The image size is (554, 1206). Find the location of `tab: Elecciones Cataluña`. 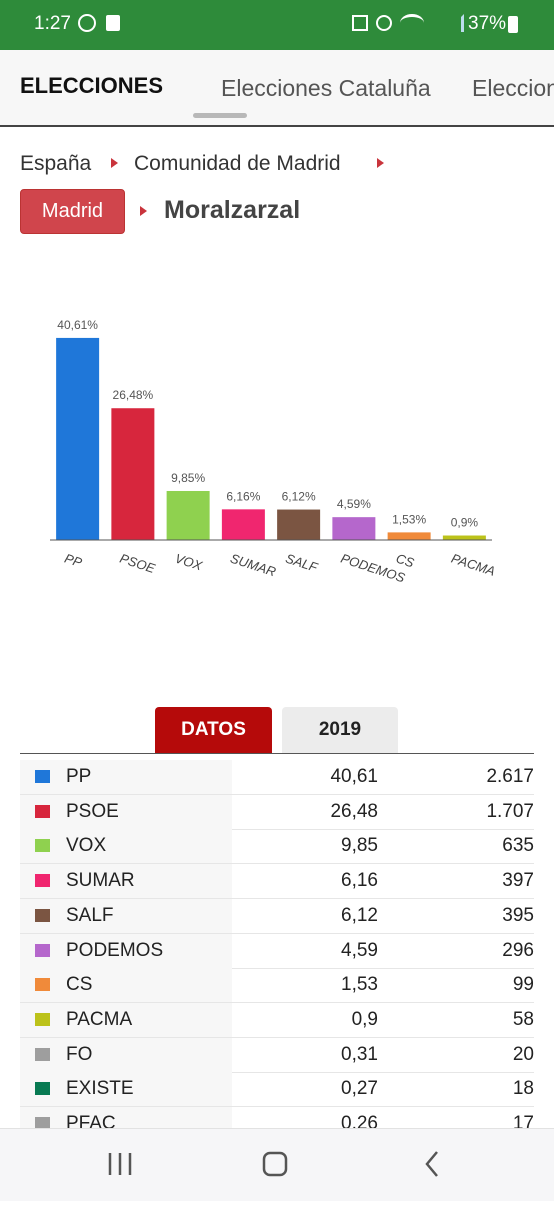

tab: Elecciones Cataluña is located at coordinates (326, 88).